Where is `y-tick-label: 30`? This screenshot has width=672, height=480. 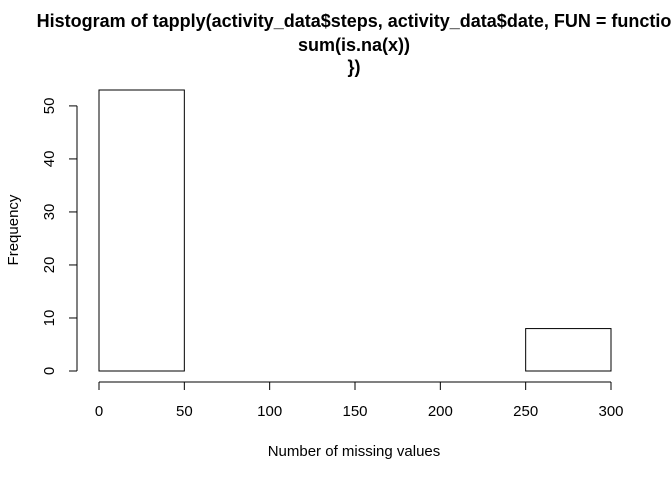 y-tick-label: 30 is located at coordinates (49, 212).